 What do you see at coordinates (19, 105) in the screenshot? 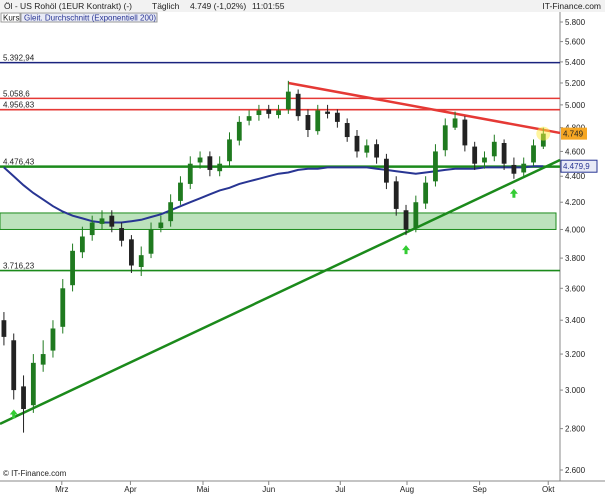
I see `level-label: 4.956,83` at bounding box center [19, 105].